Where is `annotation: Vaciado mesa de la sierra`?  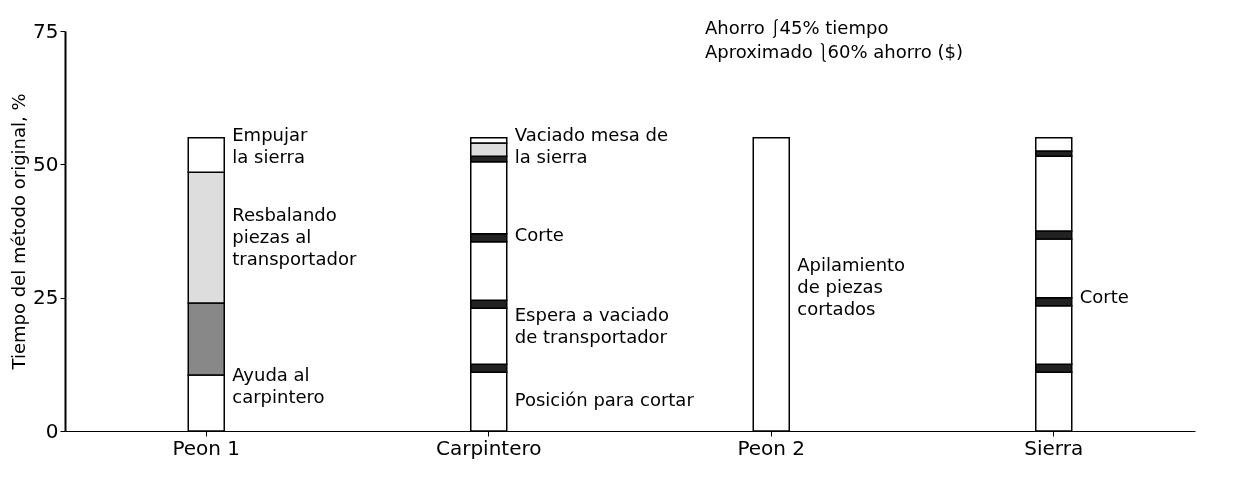 annotation: Vaciado mesa de la sierra is located at coordinates (591, 145).